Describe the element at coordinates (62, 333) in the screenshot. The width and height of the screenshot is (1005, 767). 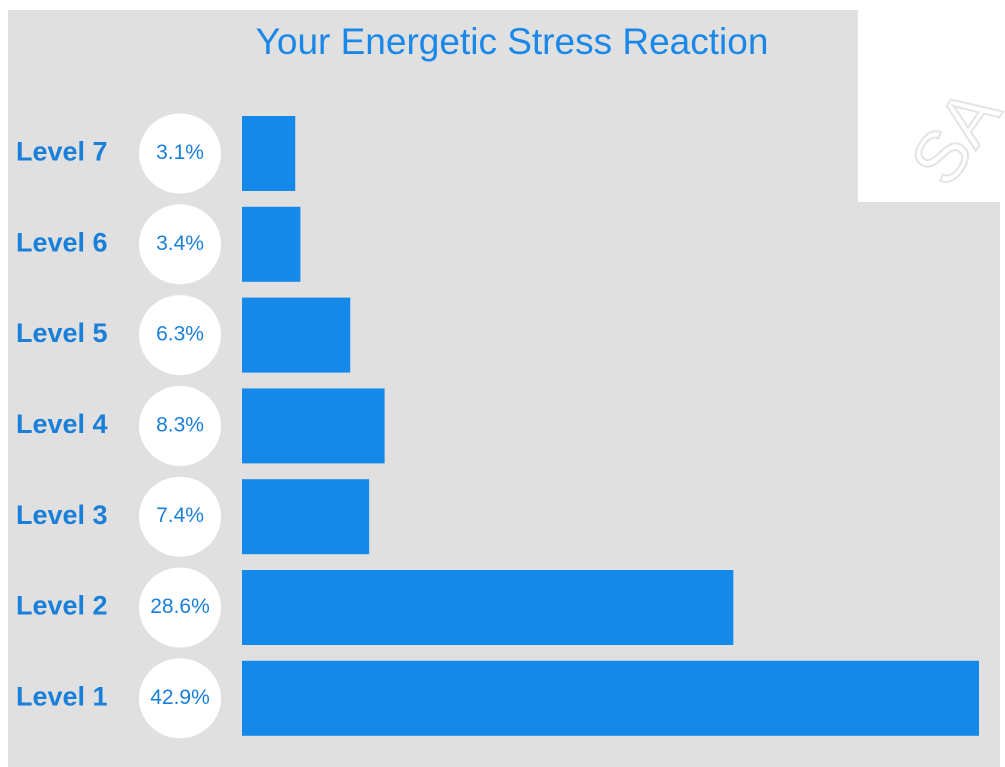
I see `category-label: Level 5` at that location.